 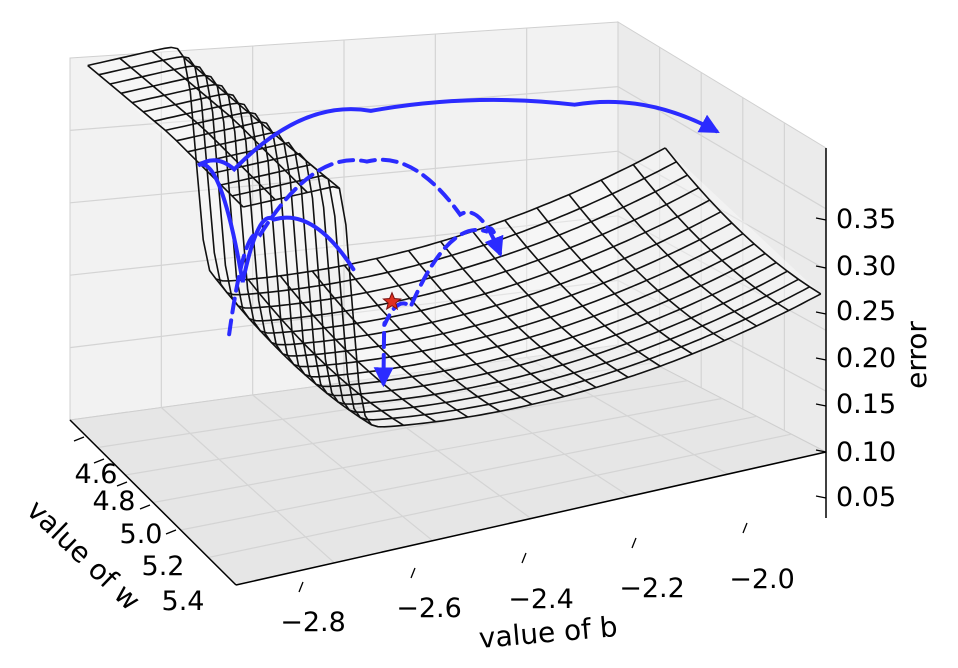 What do you see at coordinates (163, 566) in the screenshot?
I see `y-tick-label: 5.2` at bounding box center [163, 566].